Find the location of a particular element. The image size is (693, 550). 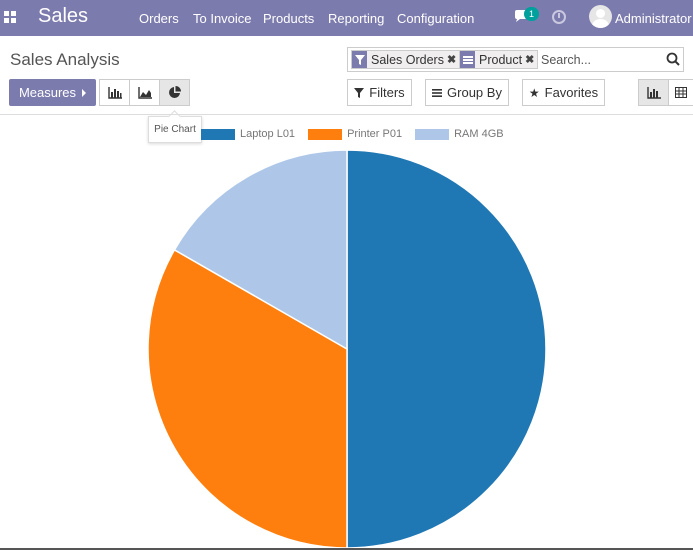

pivot-view-icon is located at coordinates (681, 92).